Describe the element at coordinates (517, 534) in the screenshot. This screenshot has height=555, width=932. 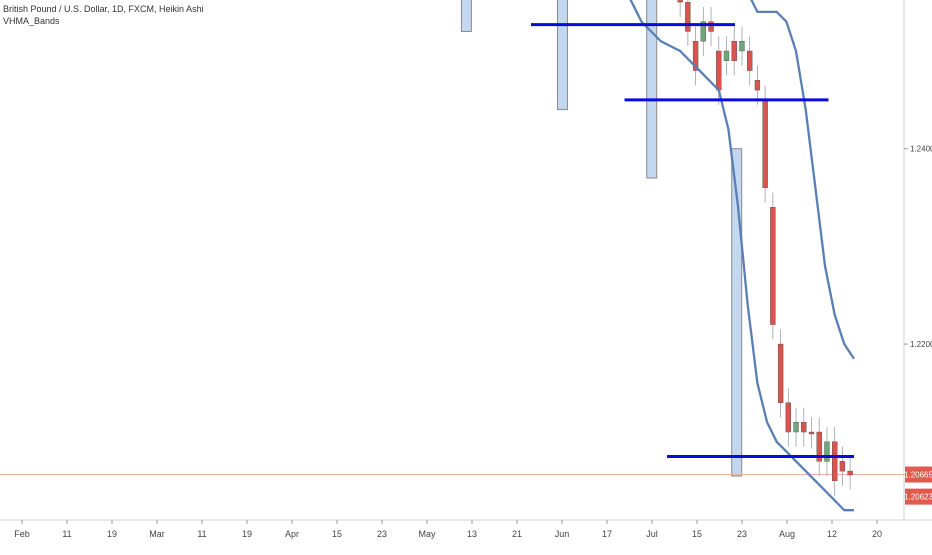
I see `time-tick-label: 21` at that location.